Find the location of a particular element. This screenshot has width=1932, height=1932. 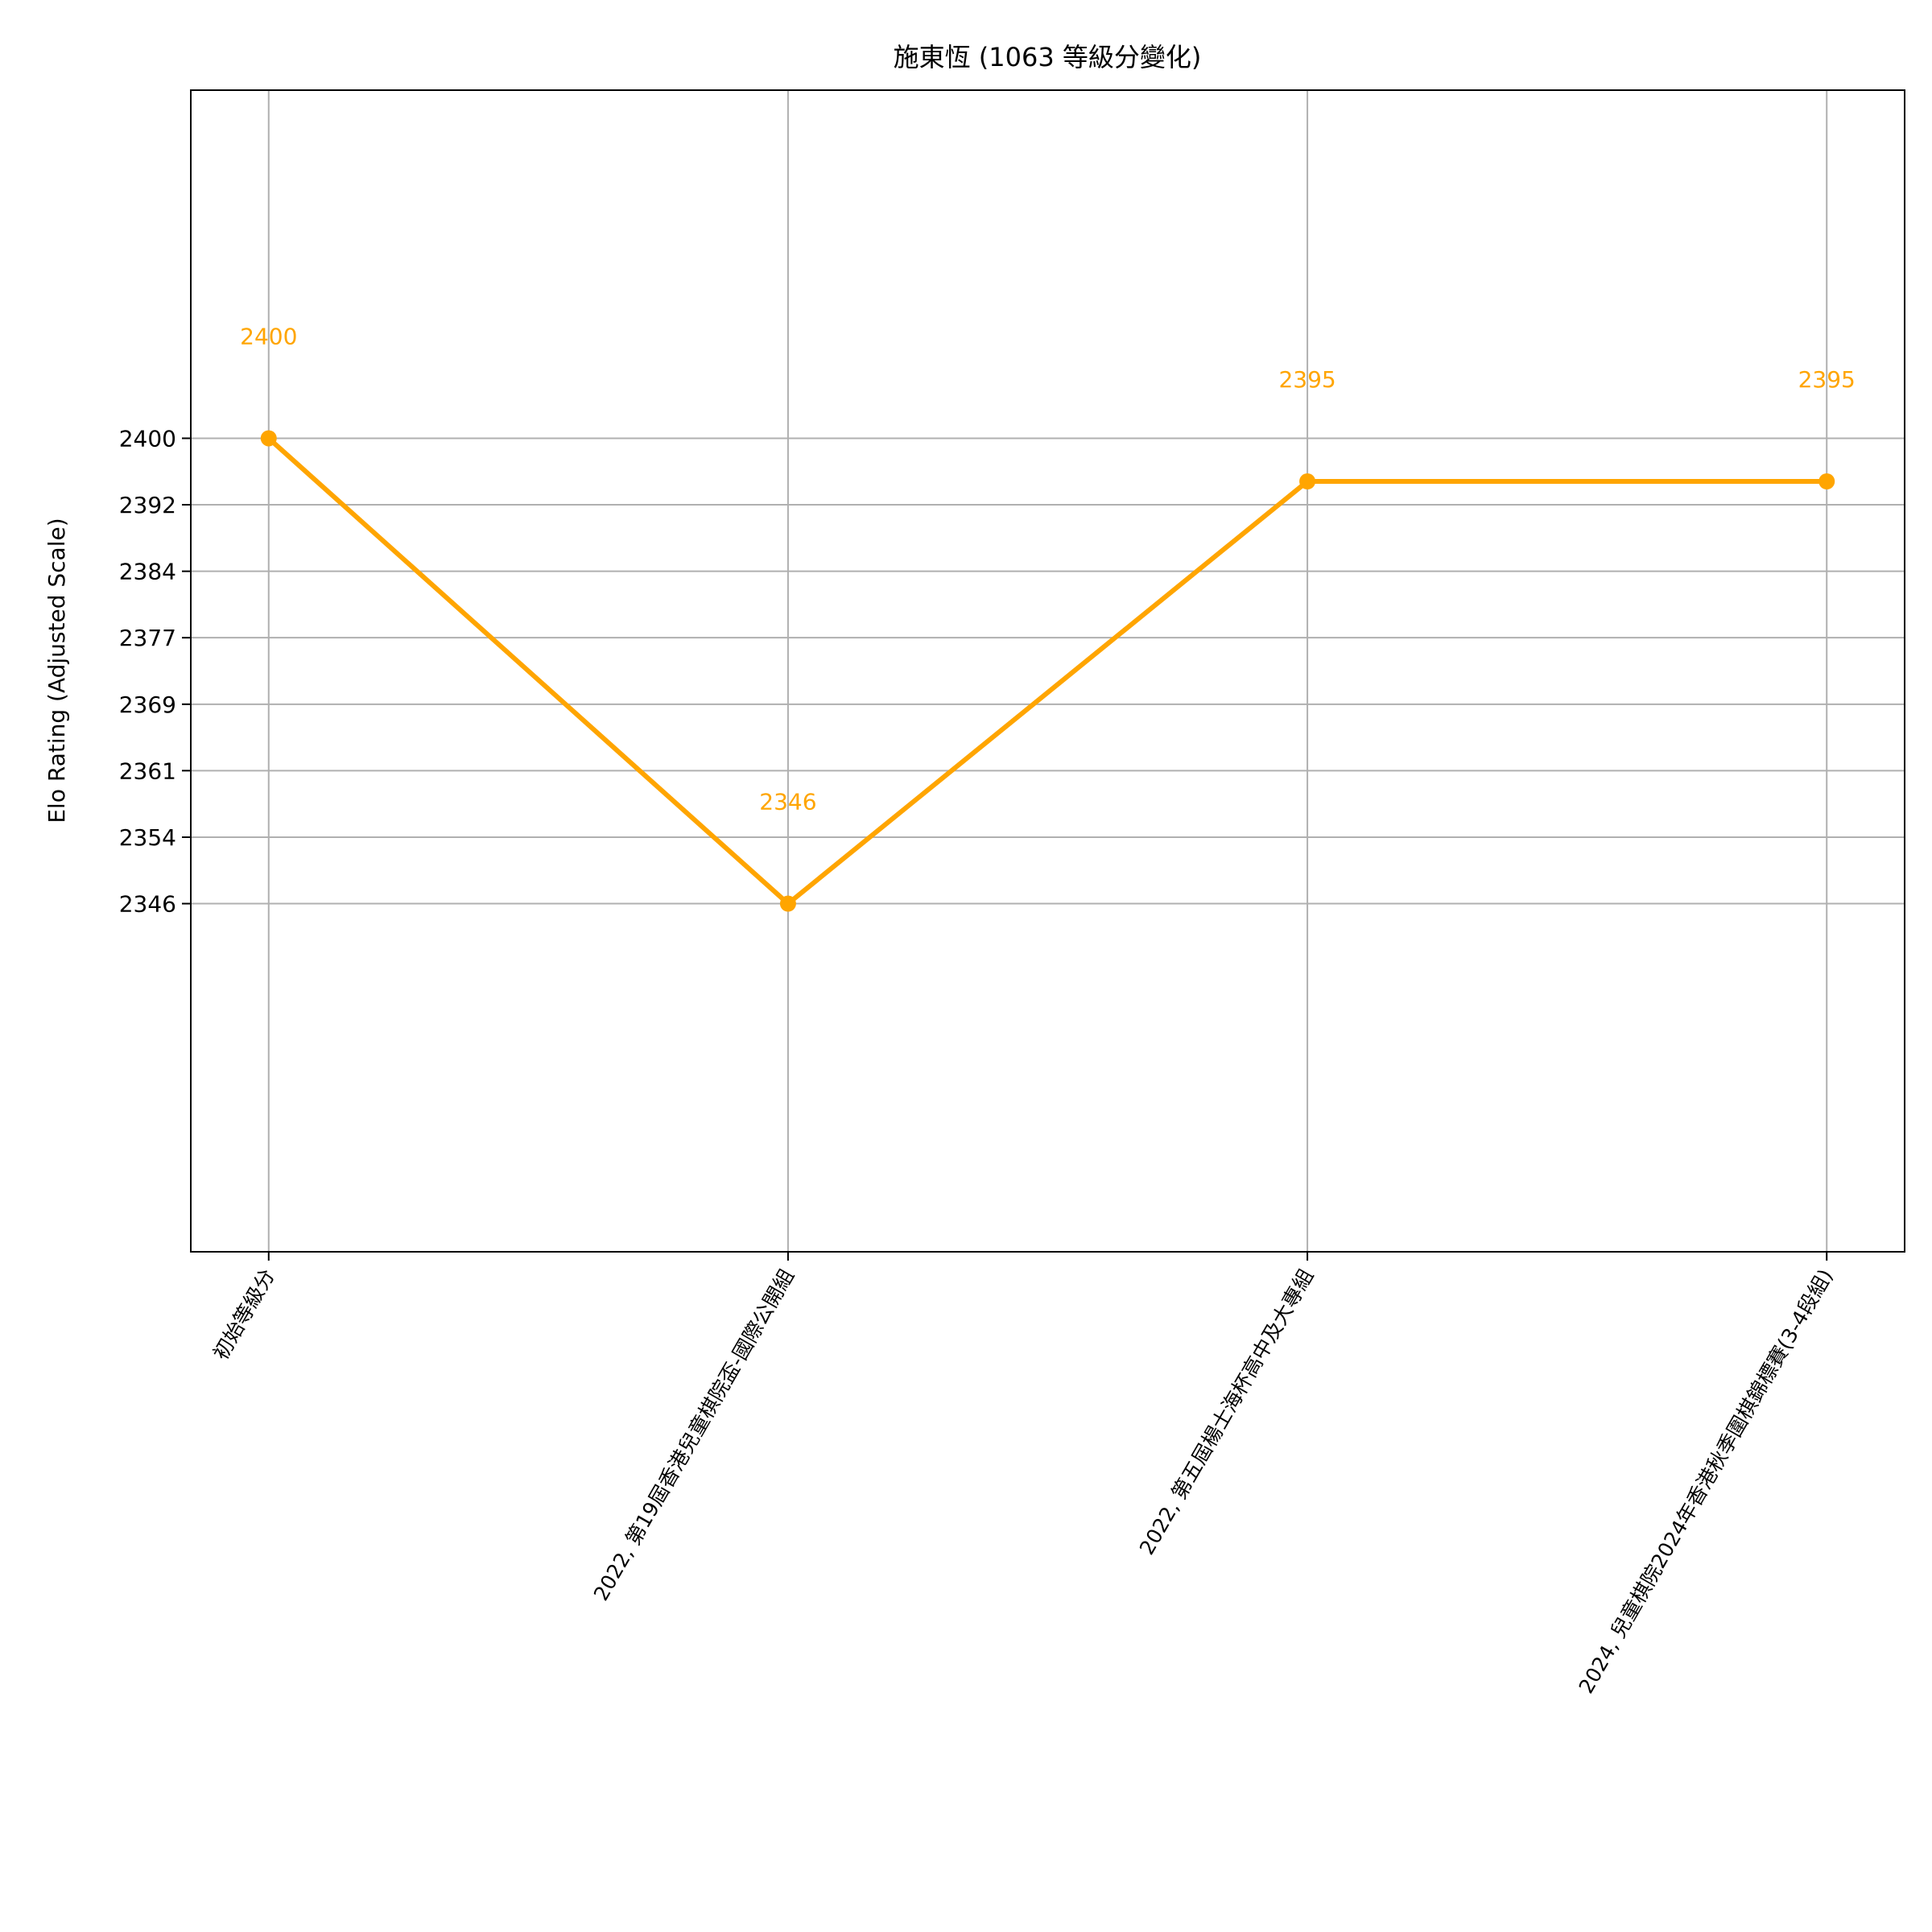

y-tick-label: 2354 is located at coordinates (147, 837).